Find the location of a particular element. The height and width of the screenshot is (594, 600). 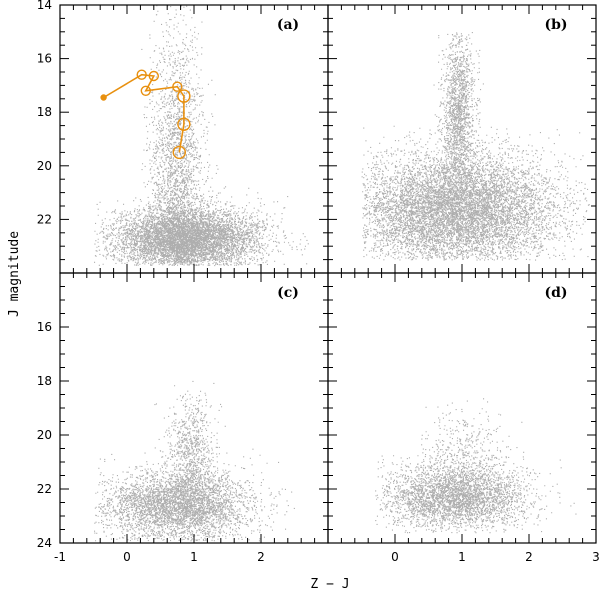

panel-label: (a) is located at coordinates (288, 25).